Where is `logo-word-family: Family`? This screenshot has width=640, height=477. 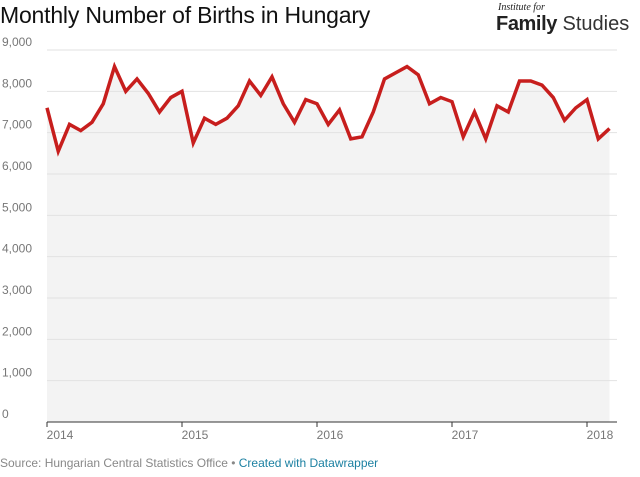
logo-word-family: Family is located at coordinates (526, 24).